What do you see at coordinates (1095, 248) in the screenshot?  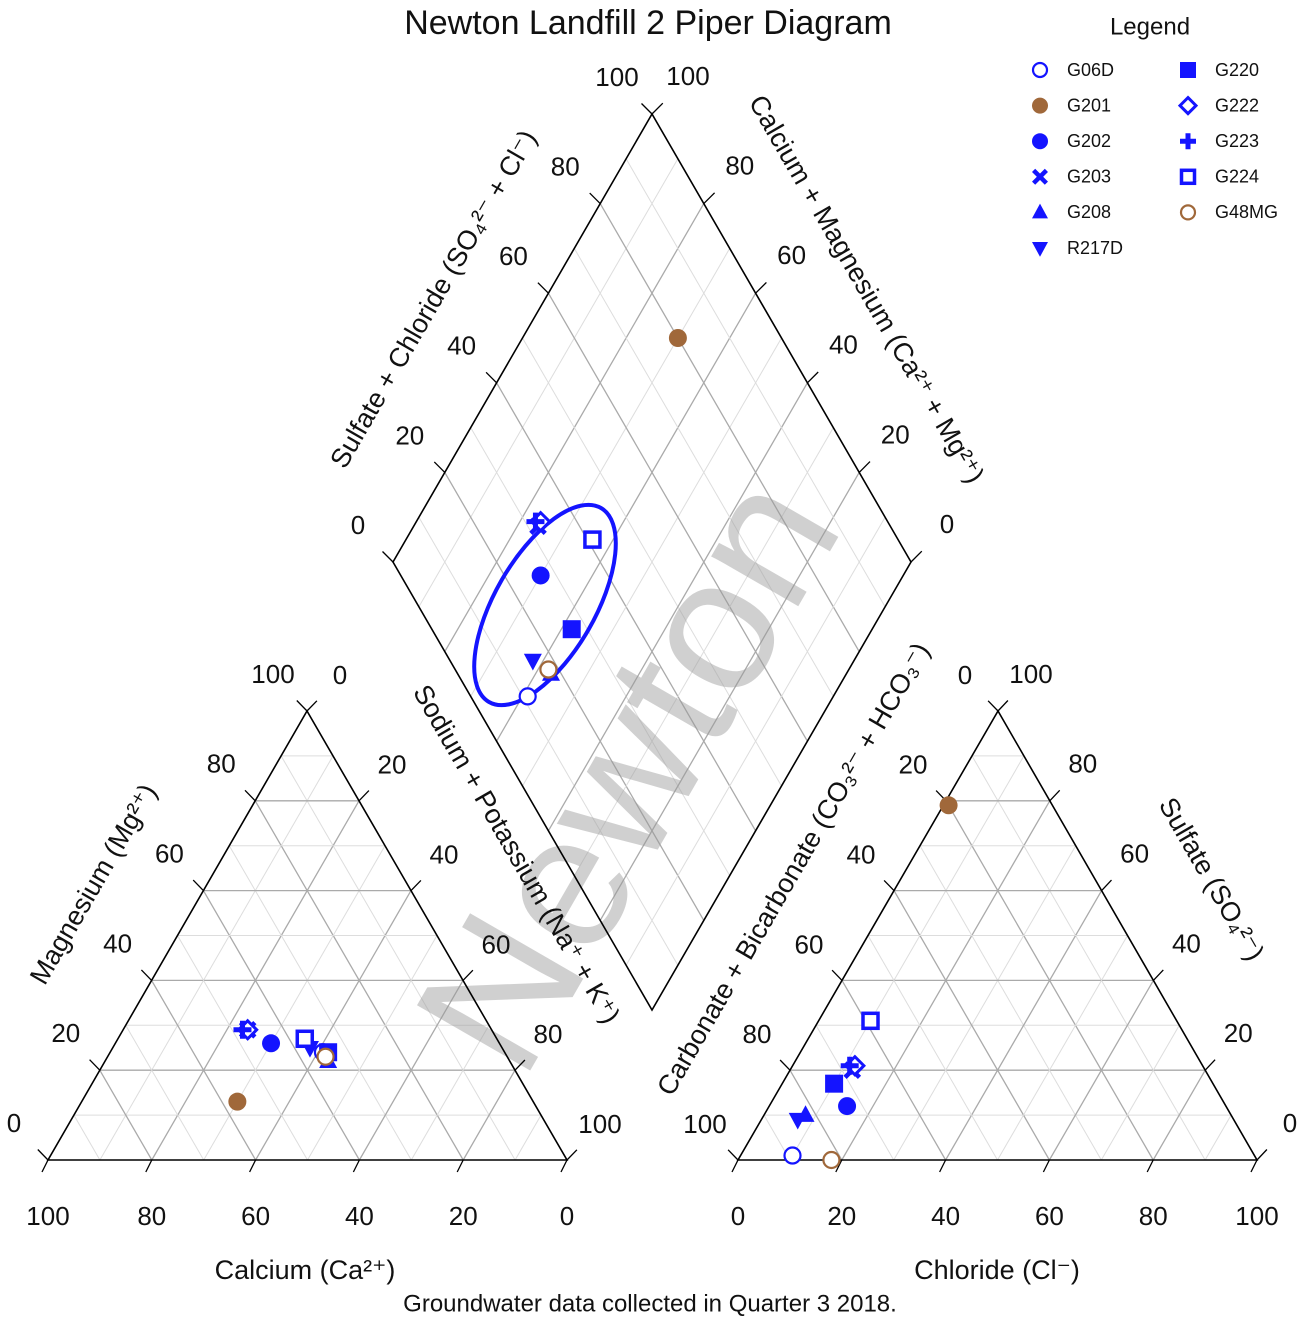 I see `legend-label: R217D` at bounding box center [1095, 248].